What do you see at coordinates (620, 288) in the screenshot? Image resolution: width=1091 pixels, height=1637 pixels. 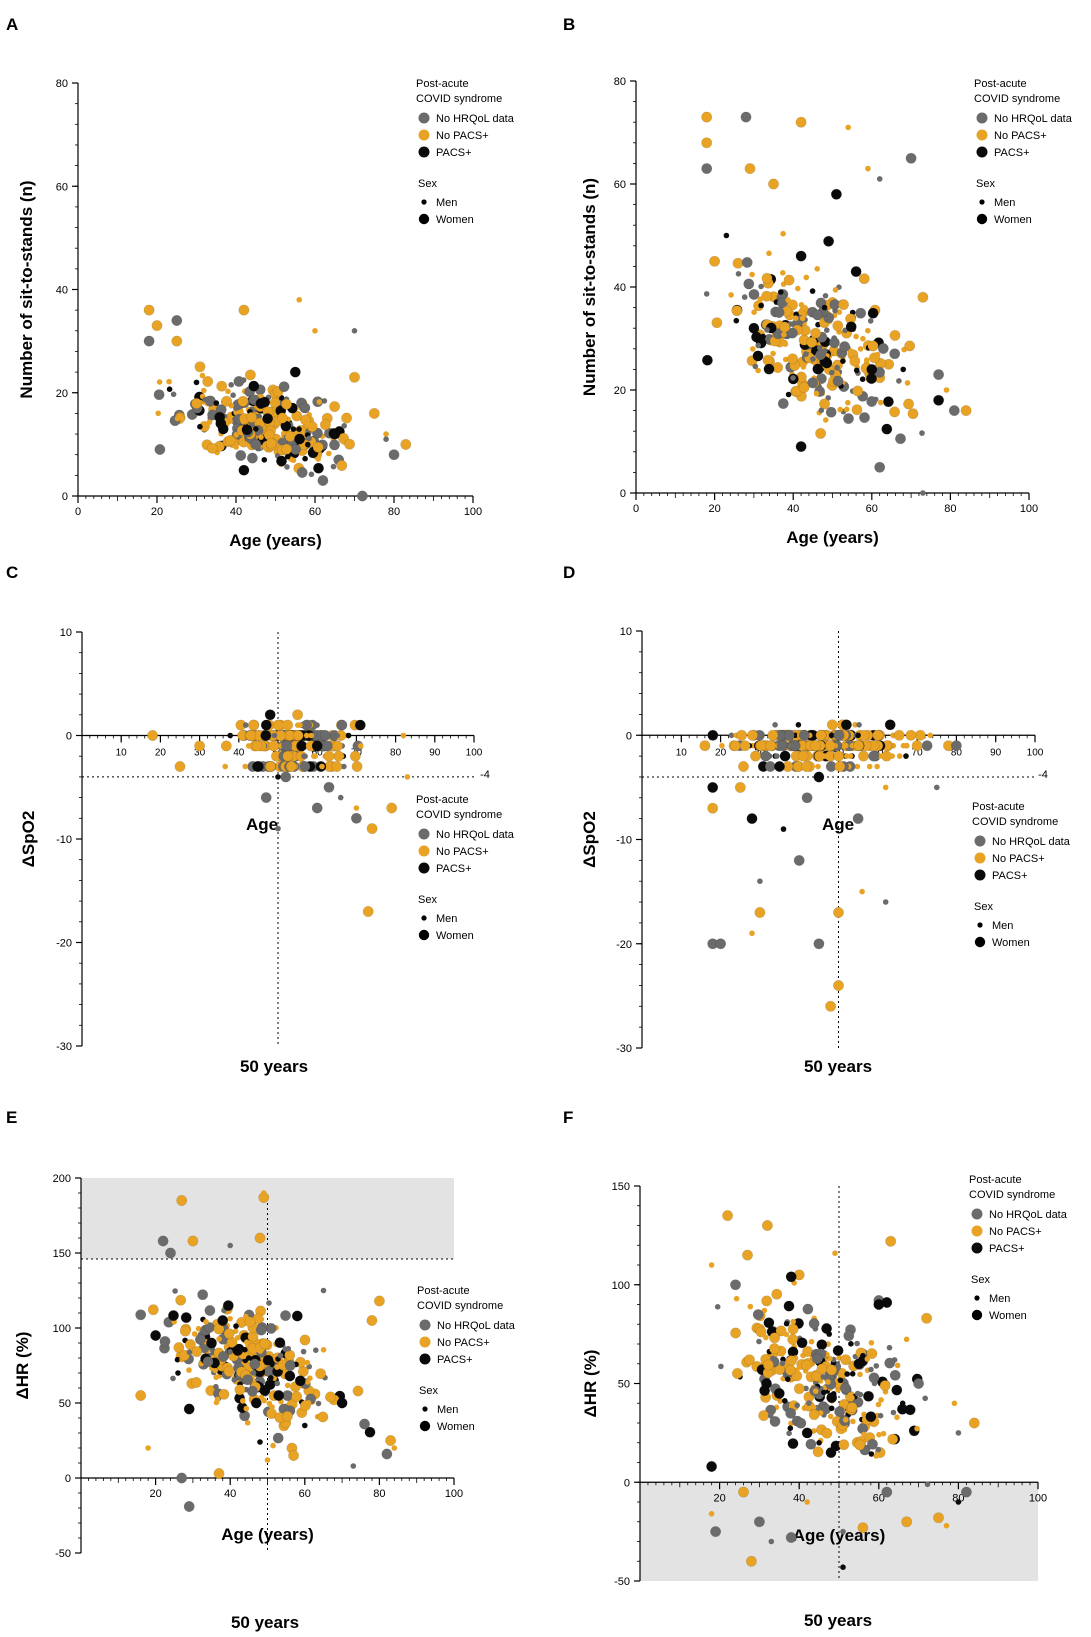 I see `y-tick-label: 40` at bounding box center [620, 288].